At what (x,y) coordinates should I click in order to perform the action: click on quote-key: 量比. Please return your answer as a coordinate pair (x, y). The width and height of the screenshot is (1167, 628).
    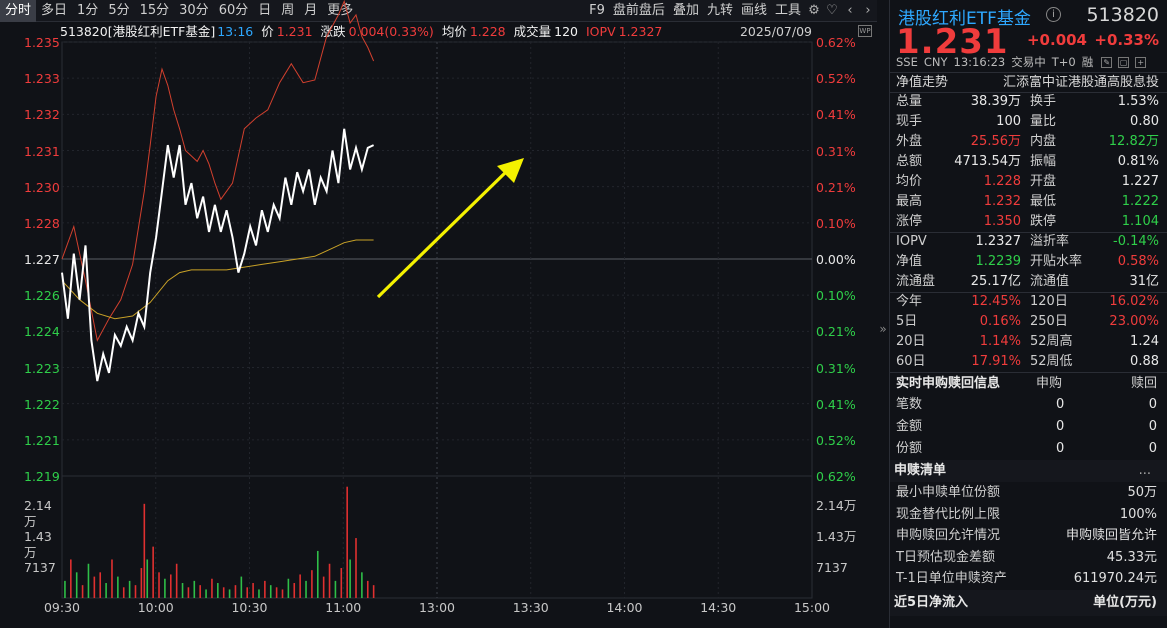
    Looking at the image, I should click on (1043, 121).